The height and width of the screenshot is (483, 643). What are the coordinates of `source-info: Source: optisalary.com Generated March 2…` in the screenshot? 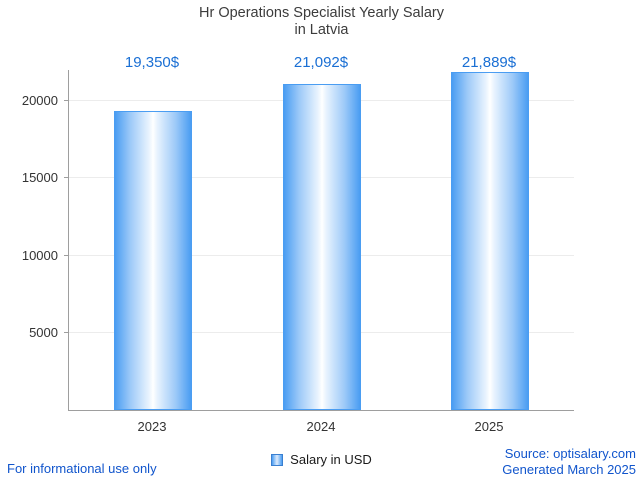 It's located at (569, 462).